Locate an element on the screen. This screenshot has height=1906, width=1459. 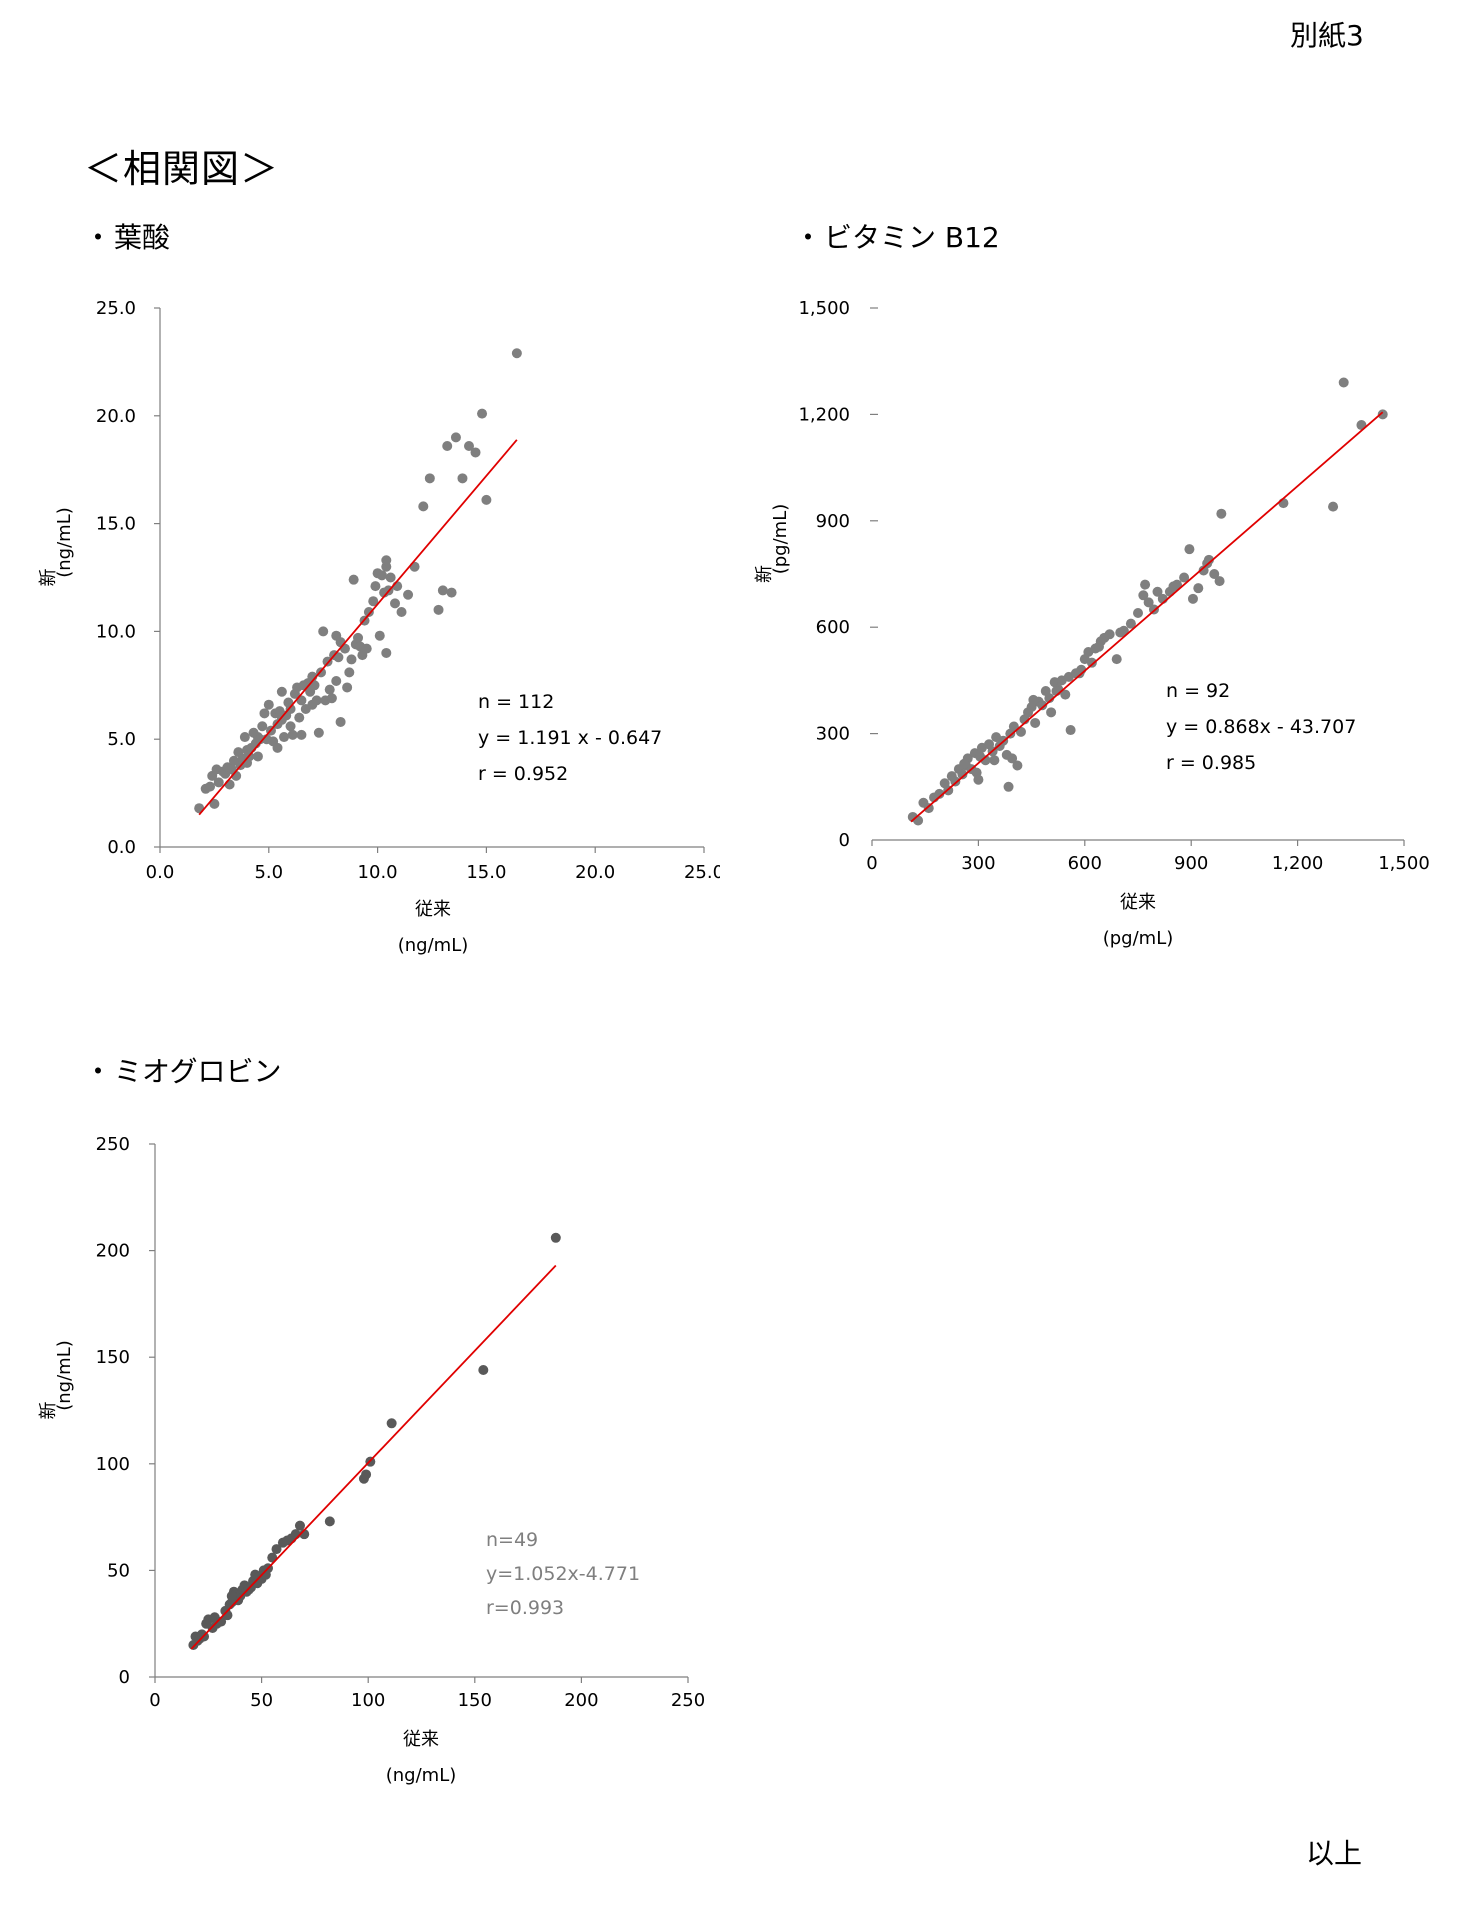
y-tick-label: 50 is located at coordinates (118, 1570).